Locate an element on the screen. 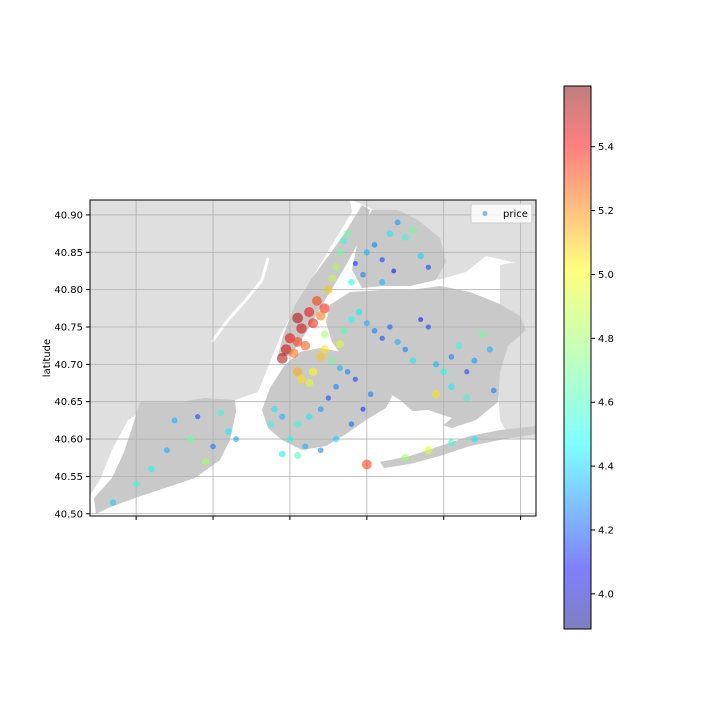 This screenshot has width=720, height=720. y-tick-label: 40.55 is located at coordinates (68, 477).